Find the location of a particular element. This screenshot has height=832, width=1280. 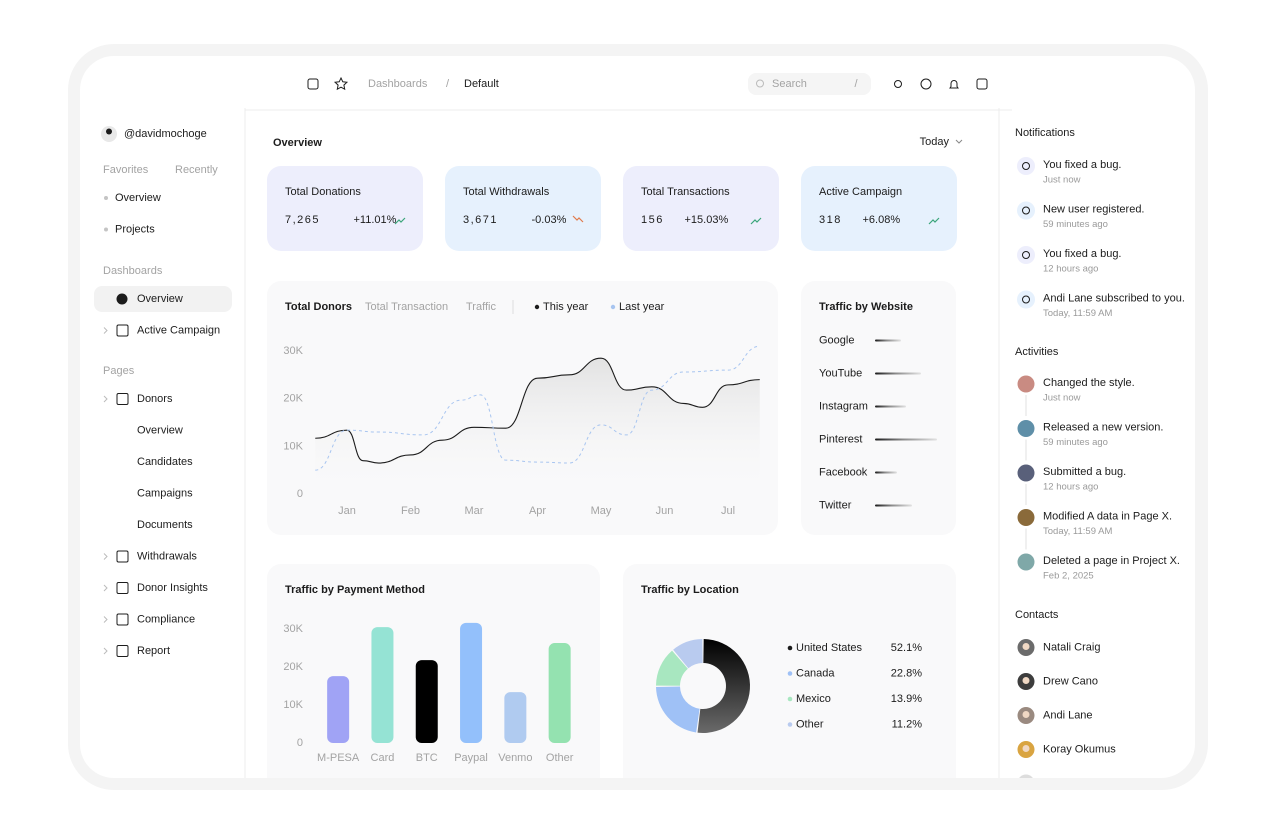

stat-change: +11.01% is located at coordinates (375, 220).